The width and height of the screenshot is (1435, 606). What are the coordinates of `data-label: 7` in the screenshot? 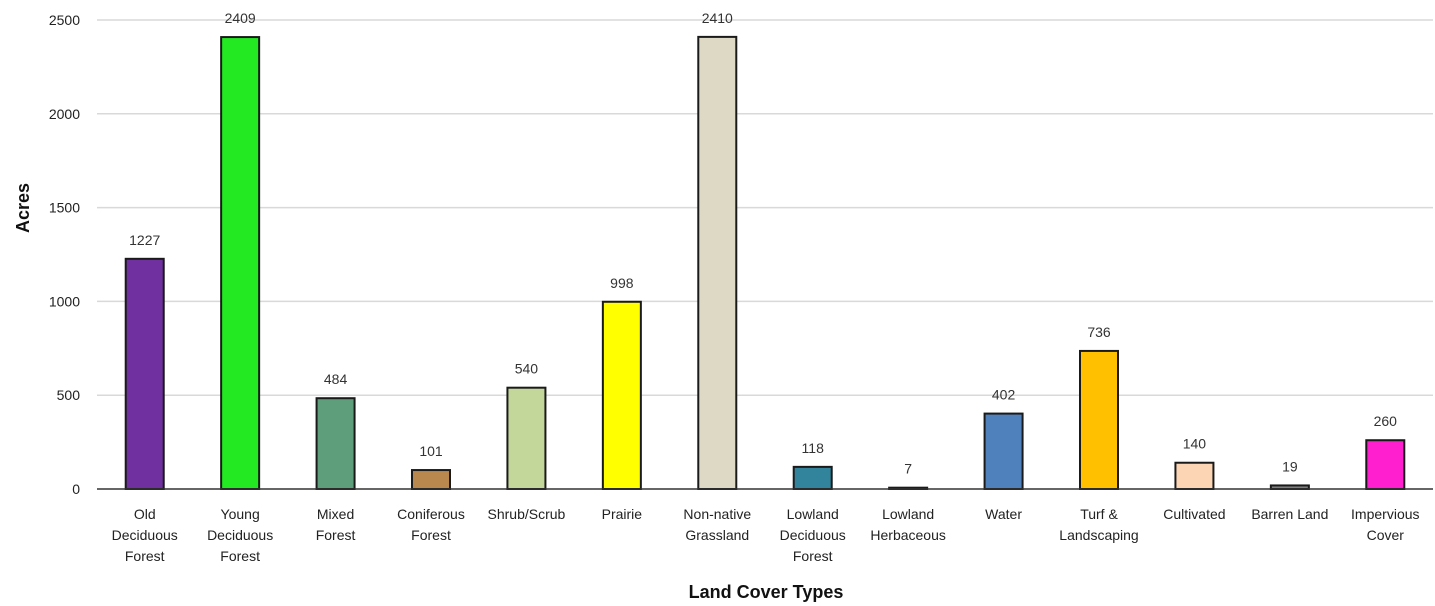 It's located at (908, 469).